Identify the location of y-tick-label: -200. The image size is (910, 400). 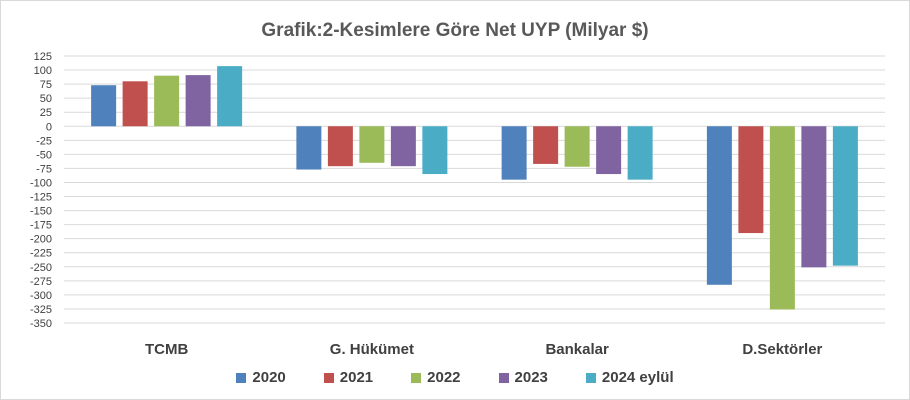
(41, 240).